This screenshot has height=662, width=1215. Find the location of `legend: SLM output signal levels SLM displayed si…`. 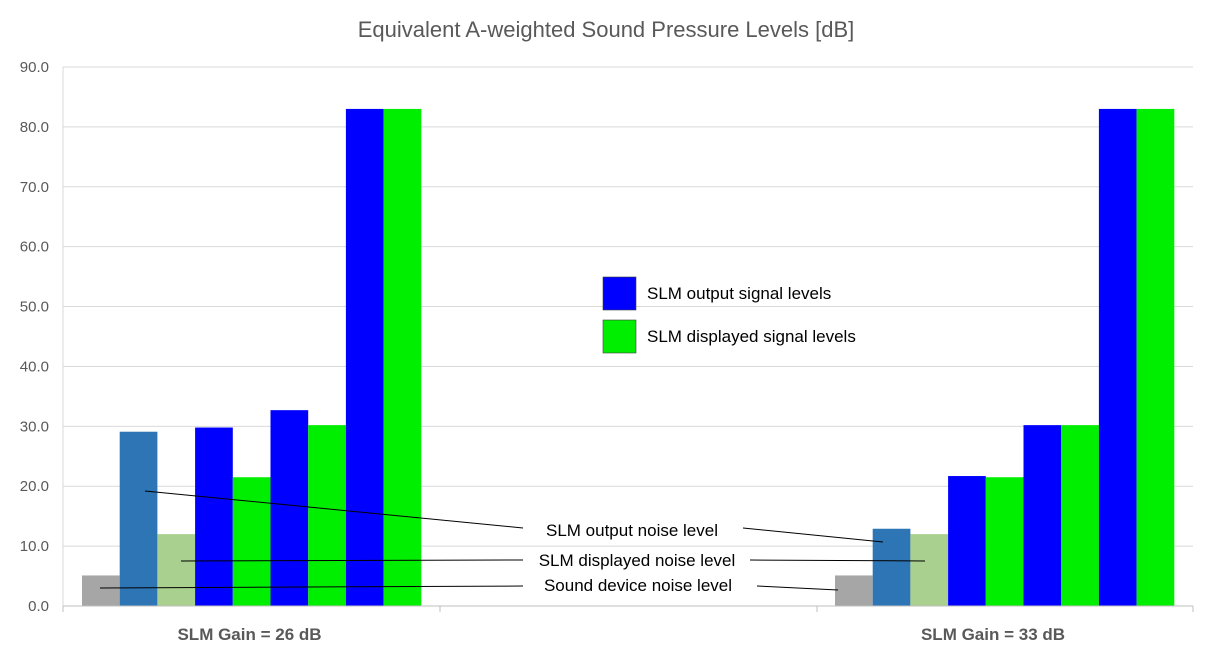

legend: SLM output signal levels SLM displayed si… is located at coordinates (729, 315).